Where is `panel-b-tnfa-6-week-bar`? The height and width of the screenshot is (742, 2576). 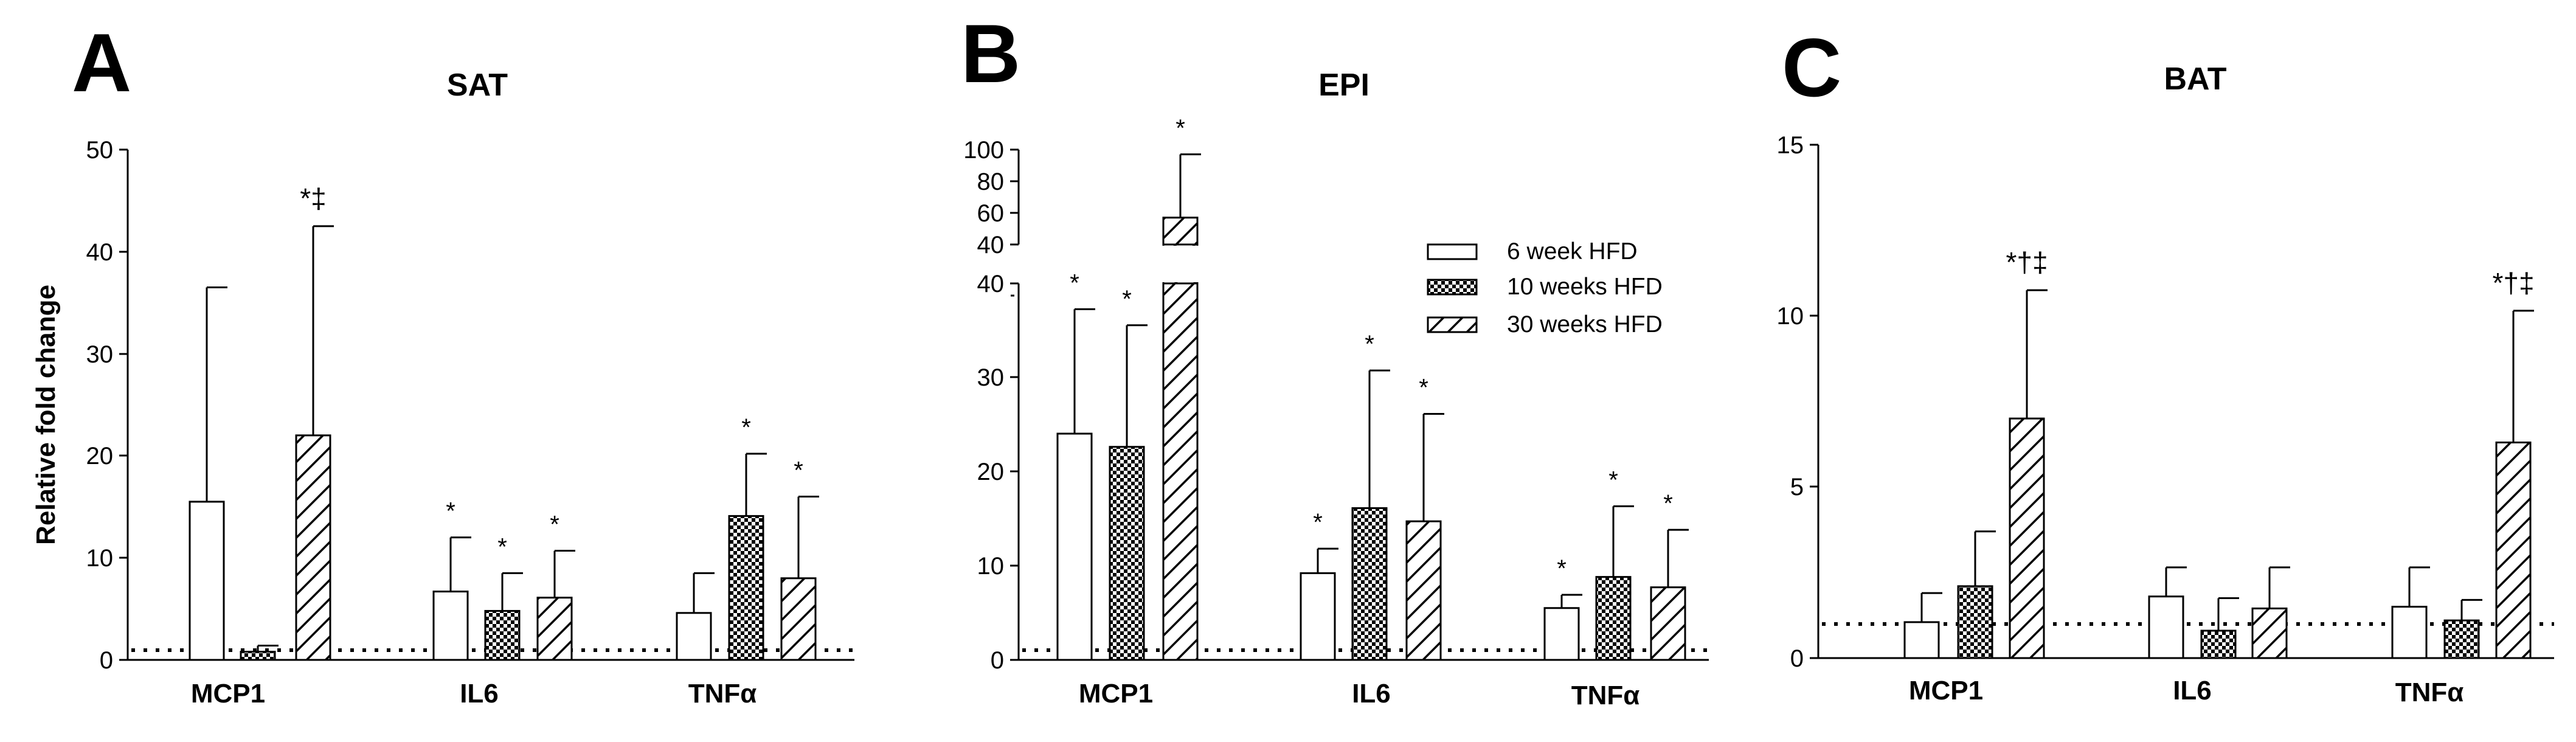
panel-b-tnfa-6-week-bar is located at coordinates (1561, 634).